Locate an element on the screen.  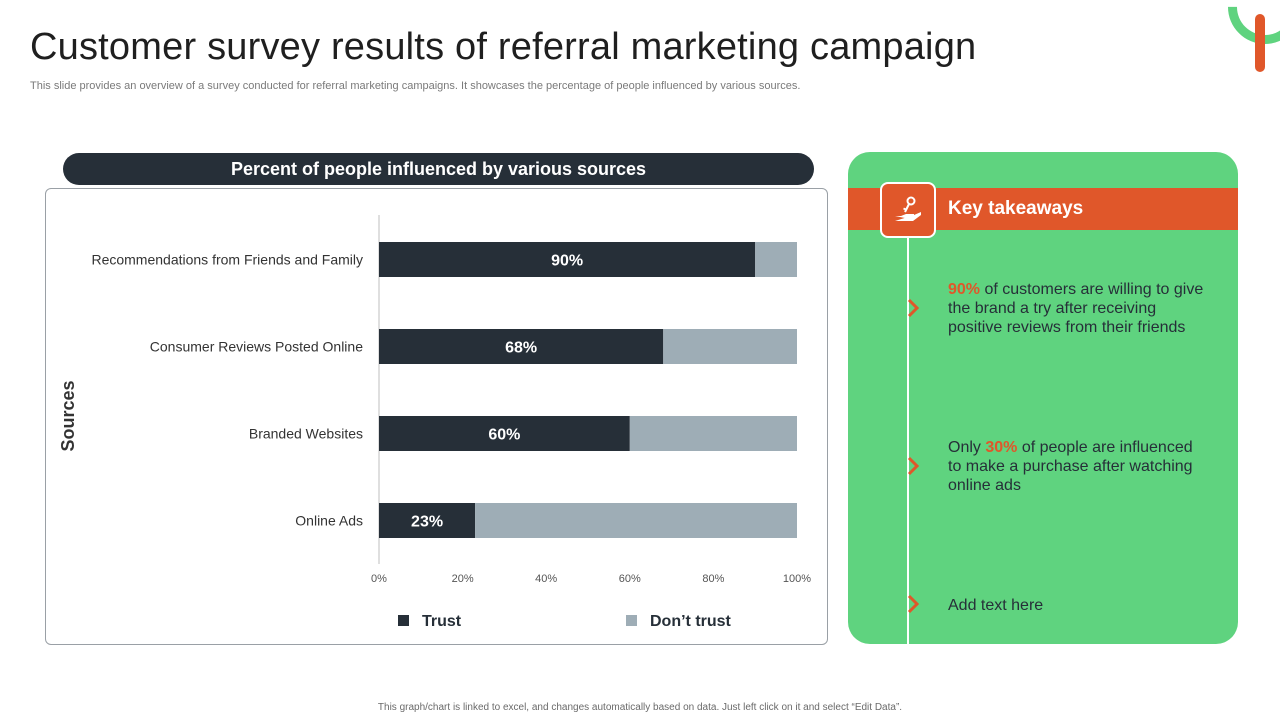
x-tick-label: 100% is located at coordinates (797, 579).